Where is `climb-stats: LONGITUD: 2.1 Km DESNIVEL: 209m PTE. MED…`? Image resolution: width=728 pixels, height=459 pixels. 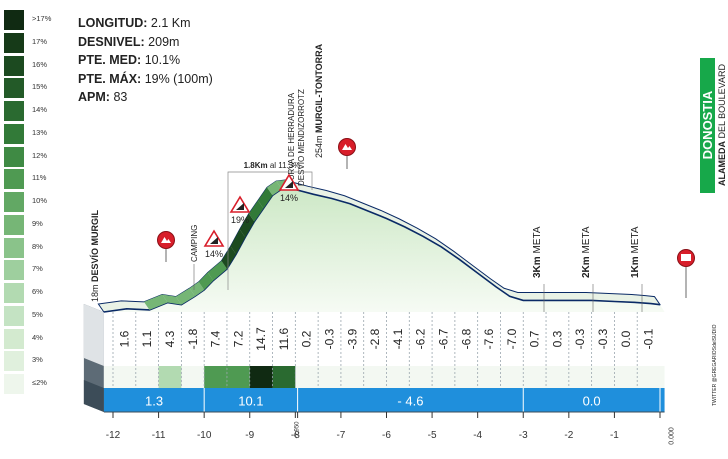 climb-stats: LONGITUD: 2.1 Km DESNIVEL: 209m PTE. MED… is located at coordinates (145, 60).